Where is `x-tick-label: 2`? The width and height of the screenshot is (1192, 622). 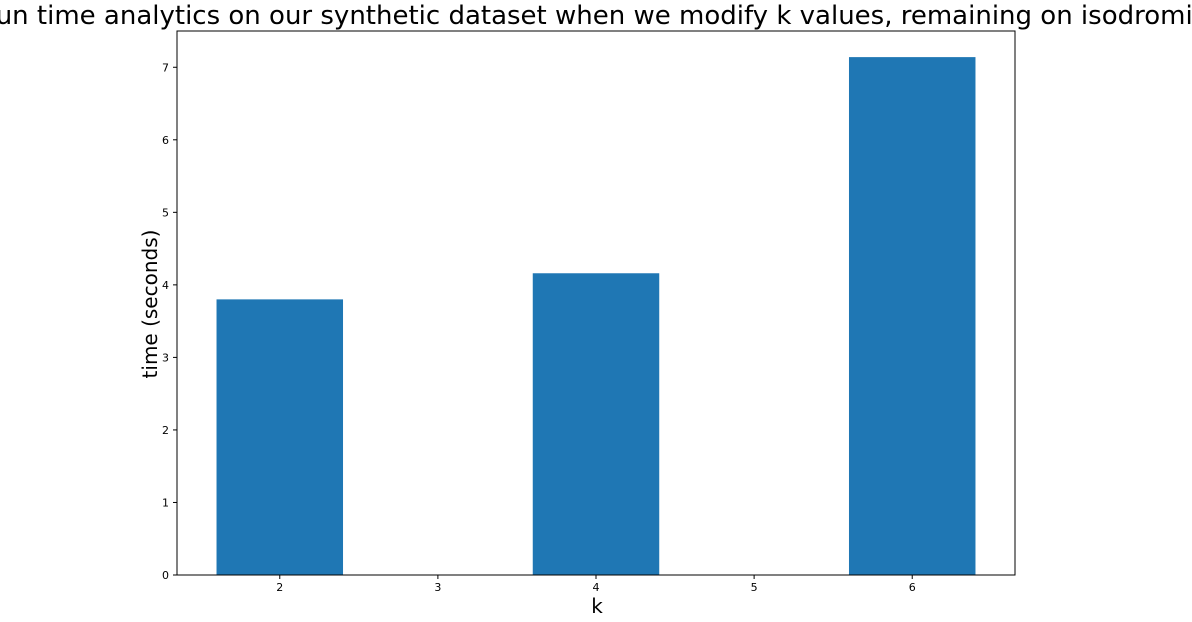
x-tick-label: 2 is located at coordinates (279, 587).